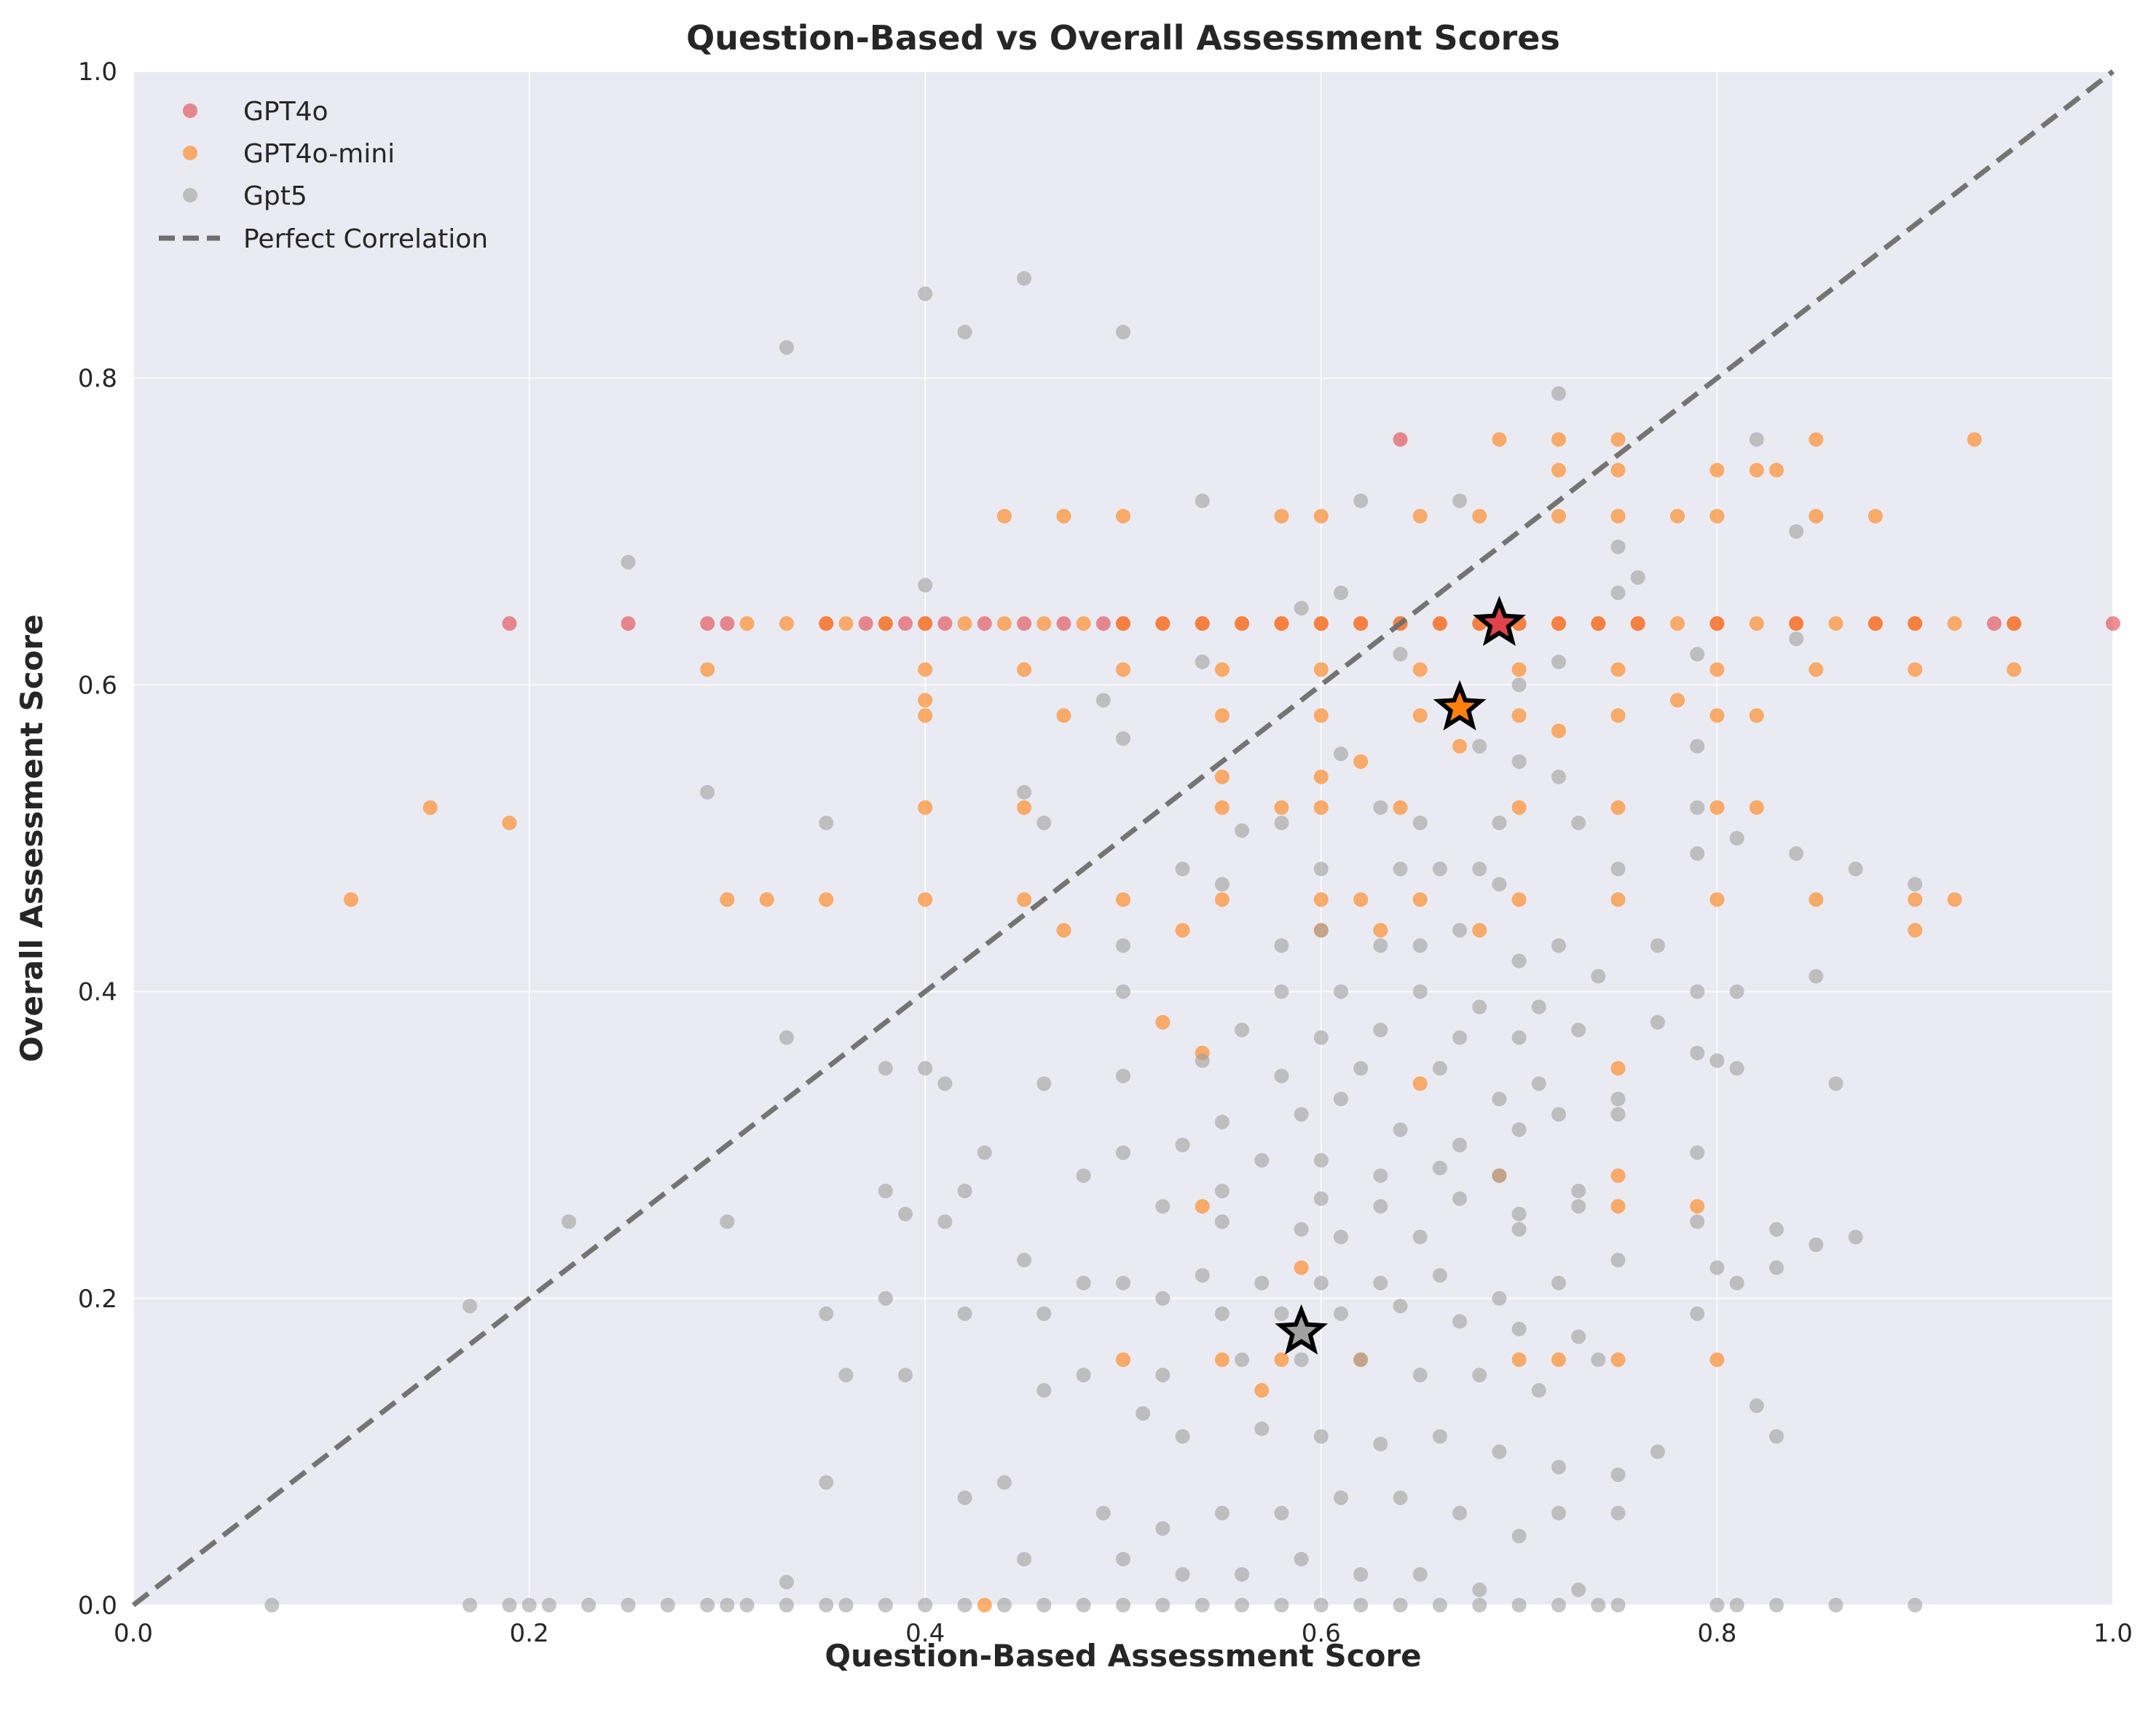  Describe the element at coordinates (1123, 1656) in the screenshot. I see `x-axis-label: Question-Based Assessment Score` at that location.